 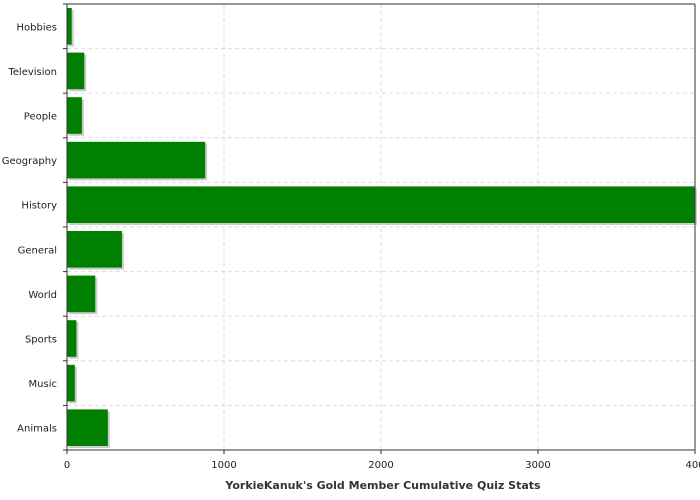 What do you see at coordinates (41, 340) in the screenshot?
I see `y-tick-label: Sports` at bounding box center [41, 340].